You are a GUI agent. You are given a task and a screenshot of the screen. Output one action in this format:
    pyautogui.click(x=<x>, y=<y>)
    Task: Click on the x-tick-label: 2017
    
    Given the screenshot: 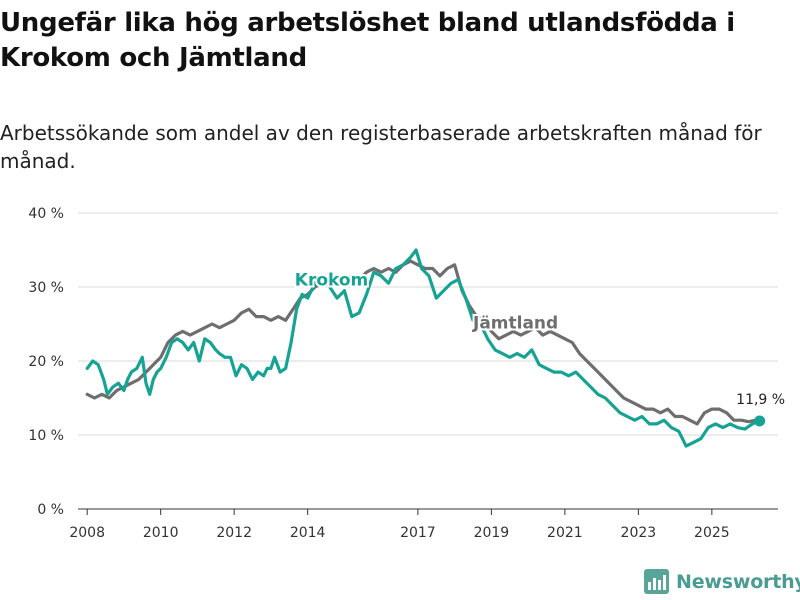 What is the action you would take?
    pyautogui.click(x=418, y=533)
    